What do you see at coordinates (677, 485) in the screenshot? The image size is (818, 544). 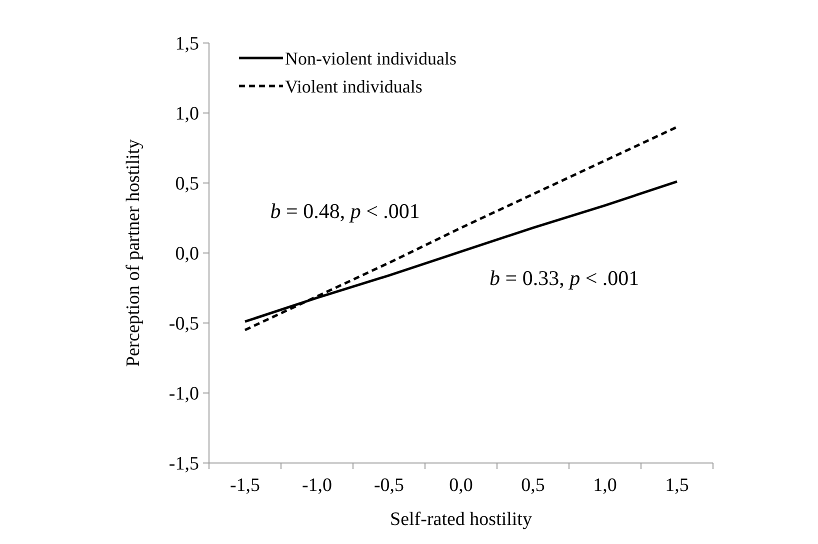 I see `x-tick-label: 1,5` at bounding box center [677, 485].